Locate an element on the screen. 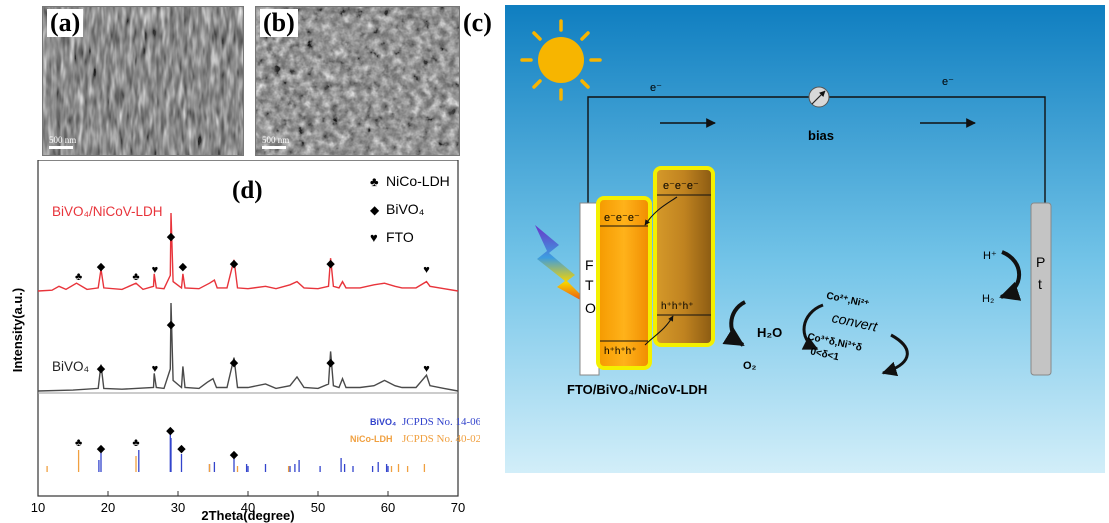  reference-lines is located at coordinates (236, 453).